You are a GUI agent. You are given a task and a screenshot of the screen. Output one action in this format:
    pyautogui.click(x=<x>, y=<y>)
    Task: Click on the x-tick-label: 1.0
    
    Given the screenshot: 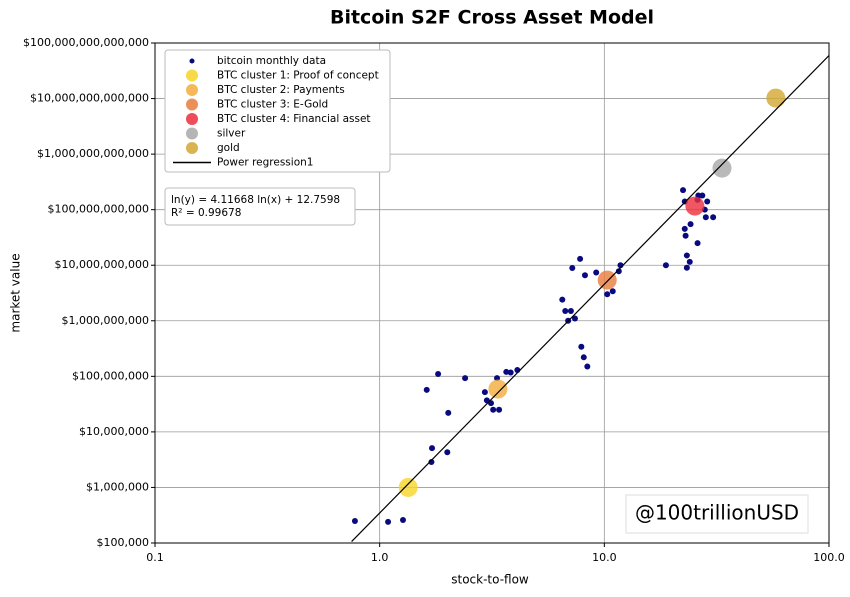 What is the action you would take?
    pyautogui.click(x=380, y=557)
    